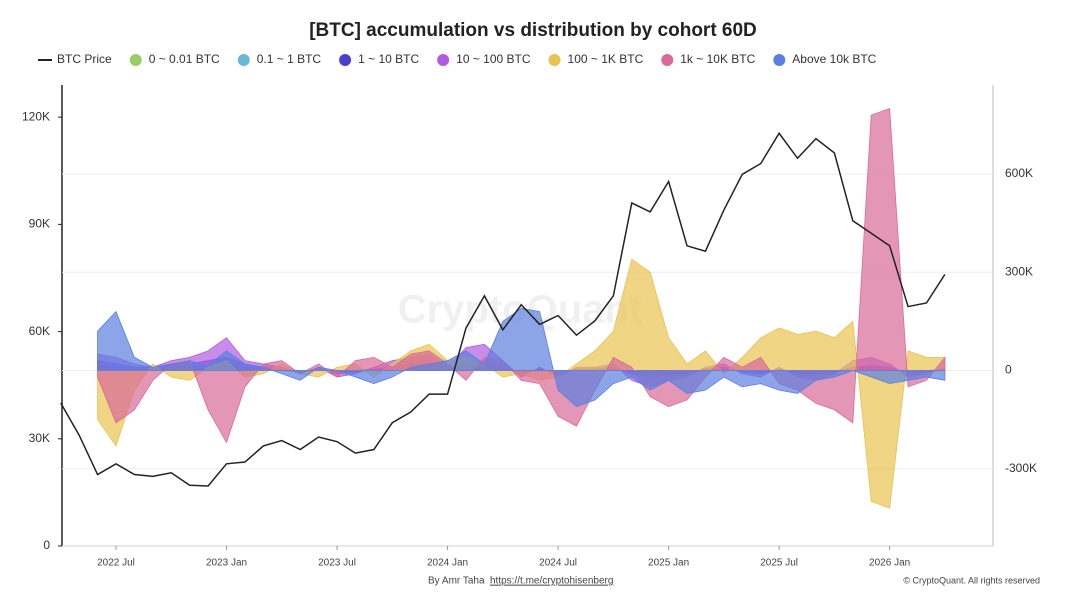 Image resolution: width=1066 pixels, height=600 pixels. I want to click on legend-label: 100 ~ 1K BTC, so click(606, 59).